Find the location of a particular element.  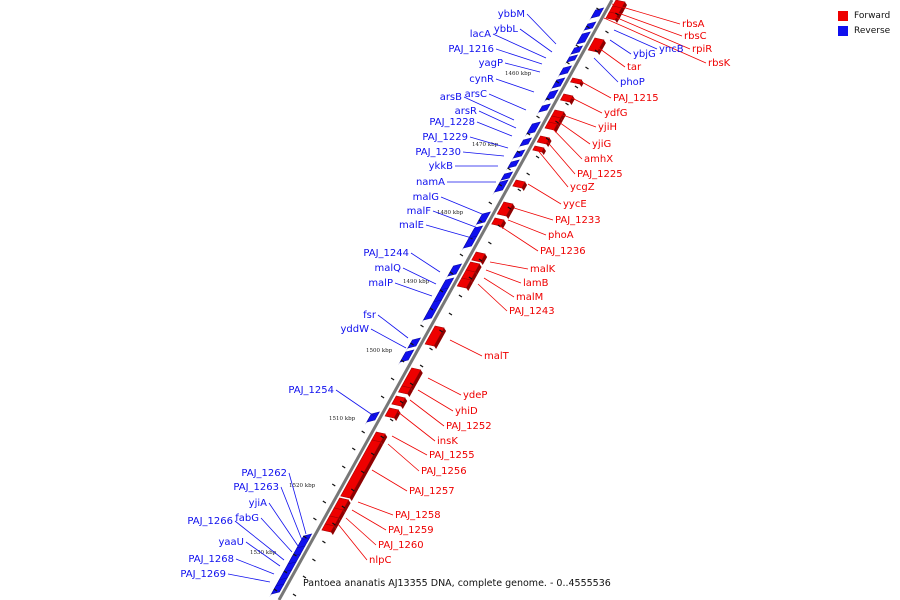

forward-gene-label: yhiD is located at coordinates (466, 411).